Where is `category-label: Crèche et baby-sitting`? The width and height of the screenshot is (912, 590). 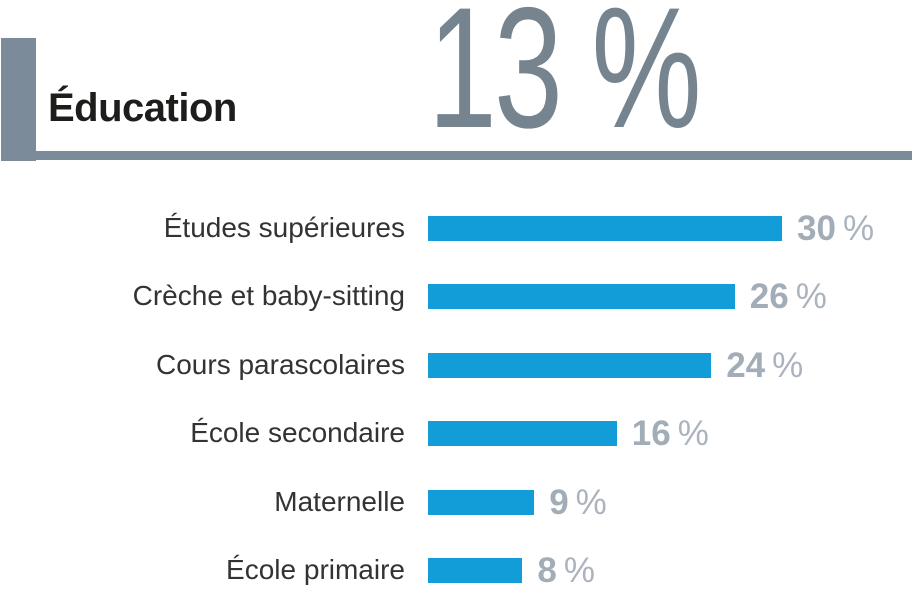 category-label: Crèche et baby-sitting is located at coordinates (268, 296).